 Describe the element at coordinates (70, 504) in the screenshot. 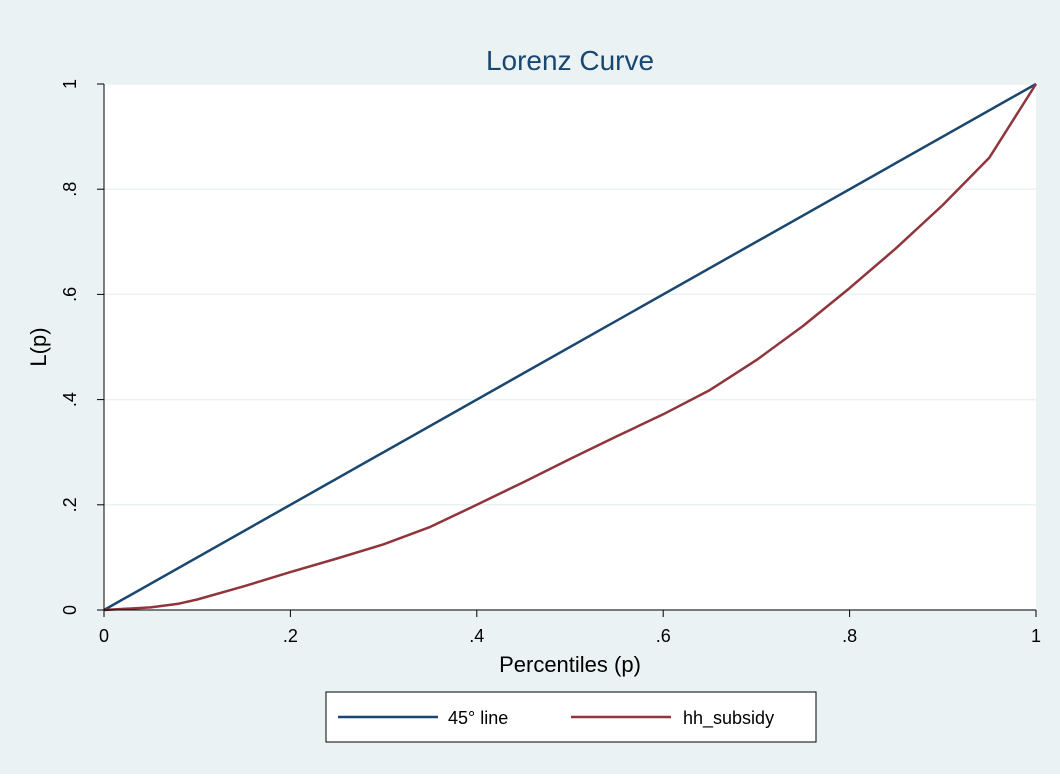

I see `y-tick-label: .2` at that location.